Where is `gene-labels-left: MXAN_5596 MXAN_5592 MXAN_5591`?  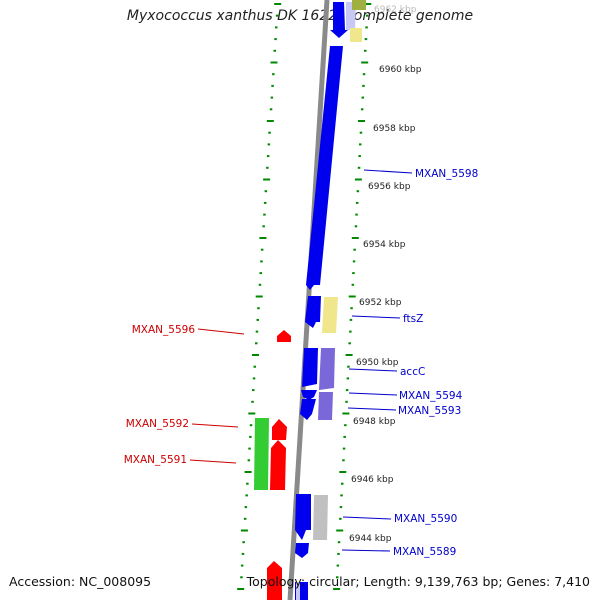 gene-labels-left: MXAN_5596 MXAN_5592 MXAN_5591 is located at coordinates (160, 395).